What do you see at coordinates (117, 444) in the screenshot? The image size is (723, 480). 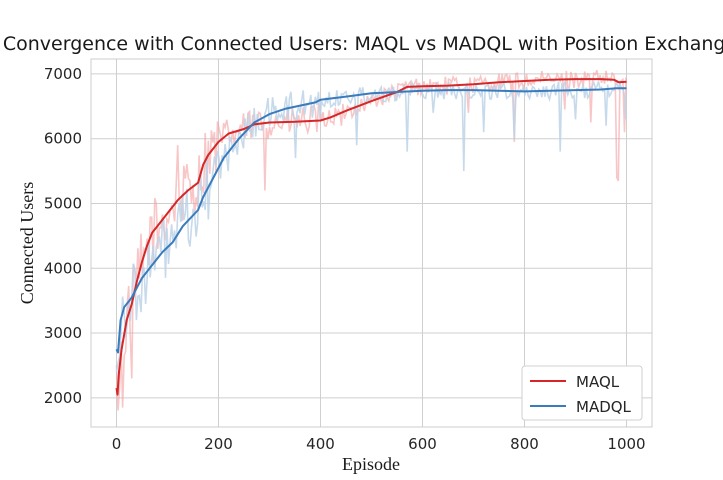 I see `x-tick-label: 0` at bounding box center [117, 444].